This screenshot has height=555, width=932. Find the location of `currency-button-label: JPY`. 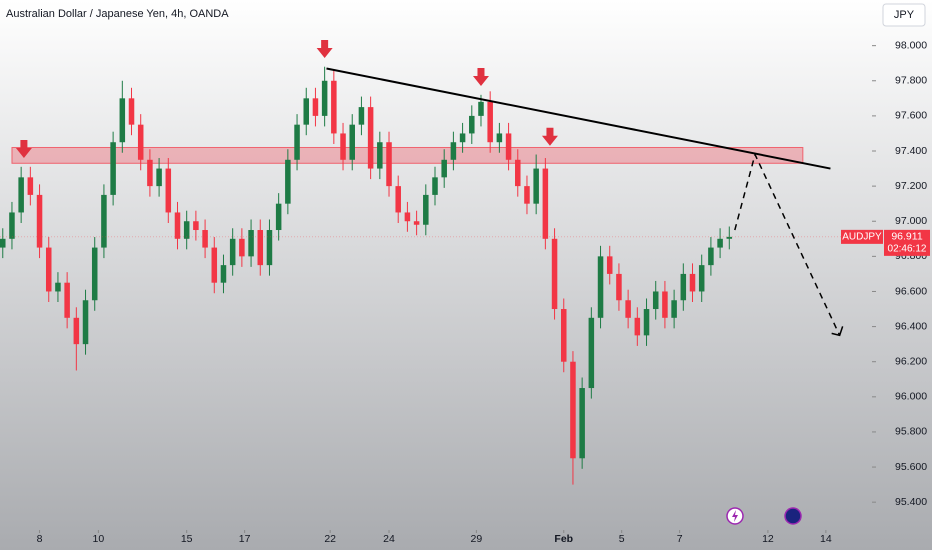

currency-button-label: JPY is located at coordinates (904, 15).